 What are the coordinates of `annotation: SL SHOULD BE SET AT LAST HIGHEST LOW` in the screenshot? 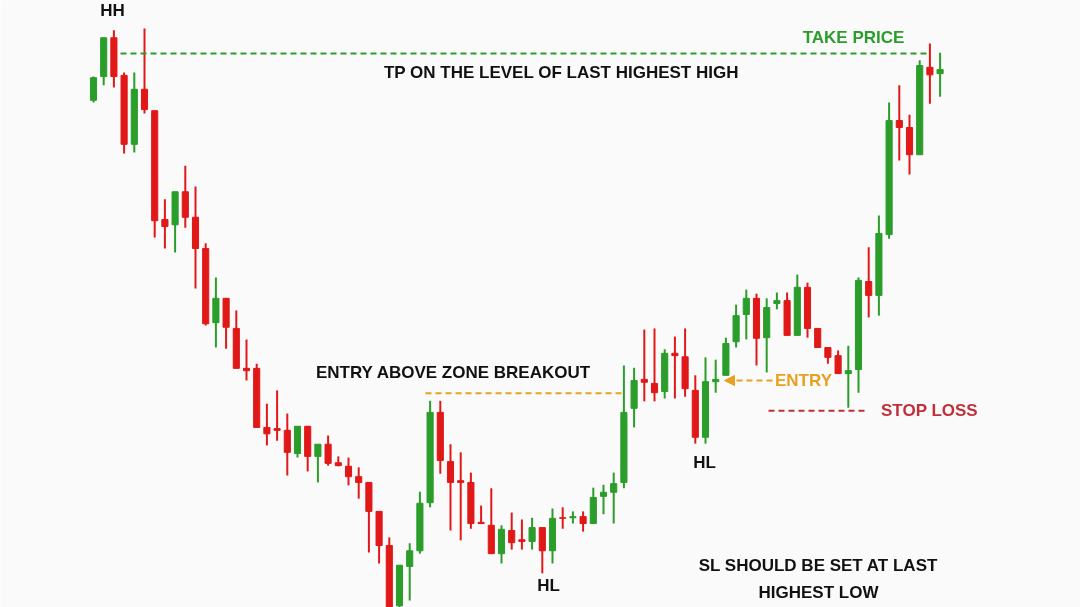 It's located at (818, 579).